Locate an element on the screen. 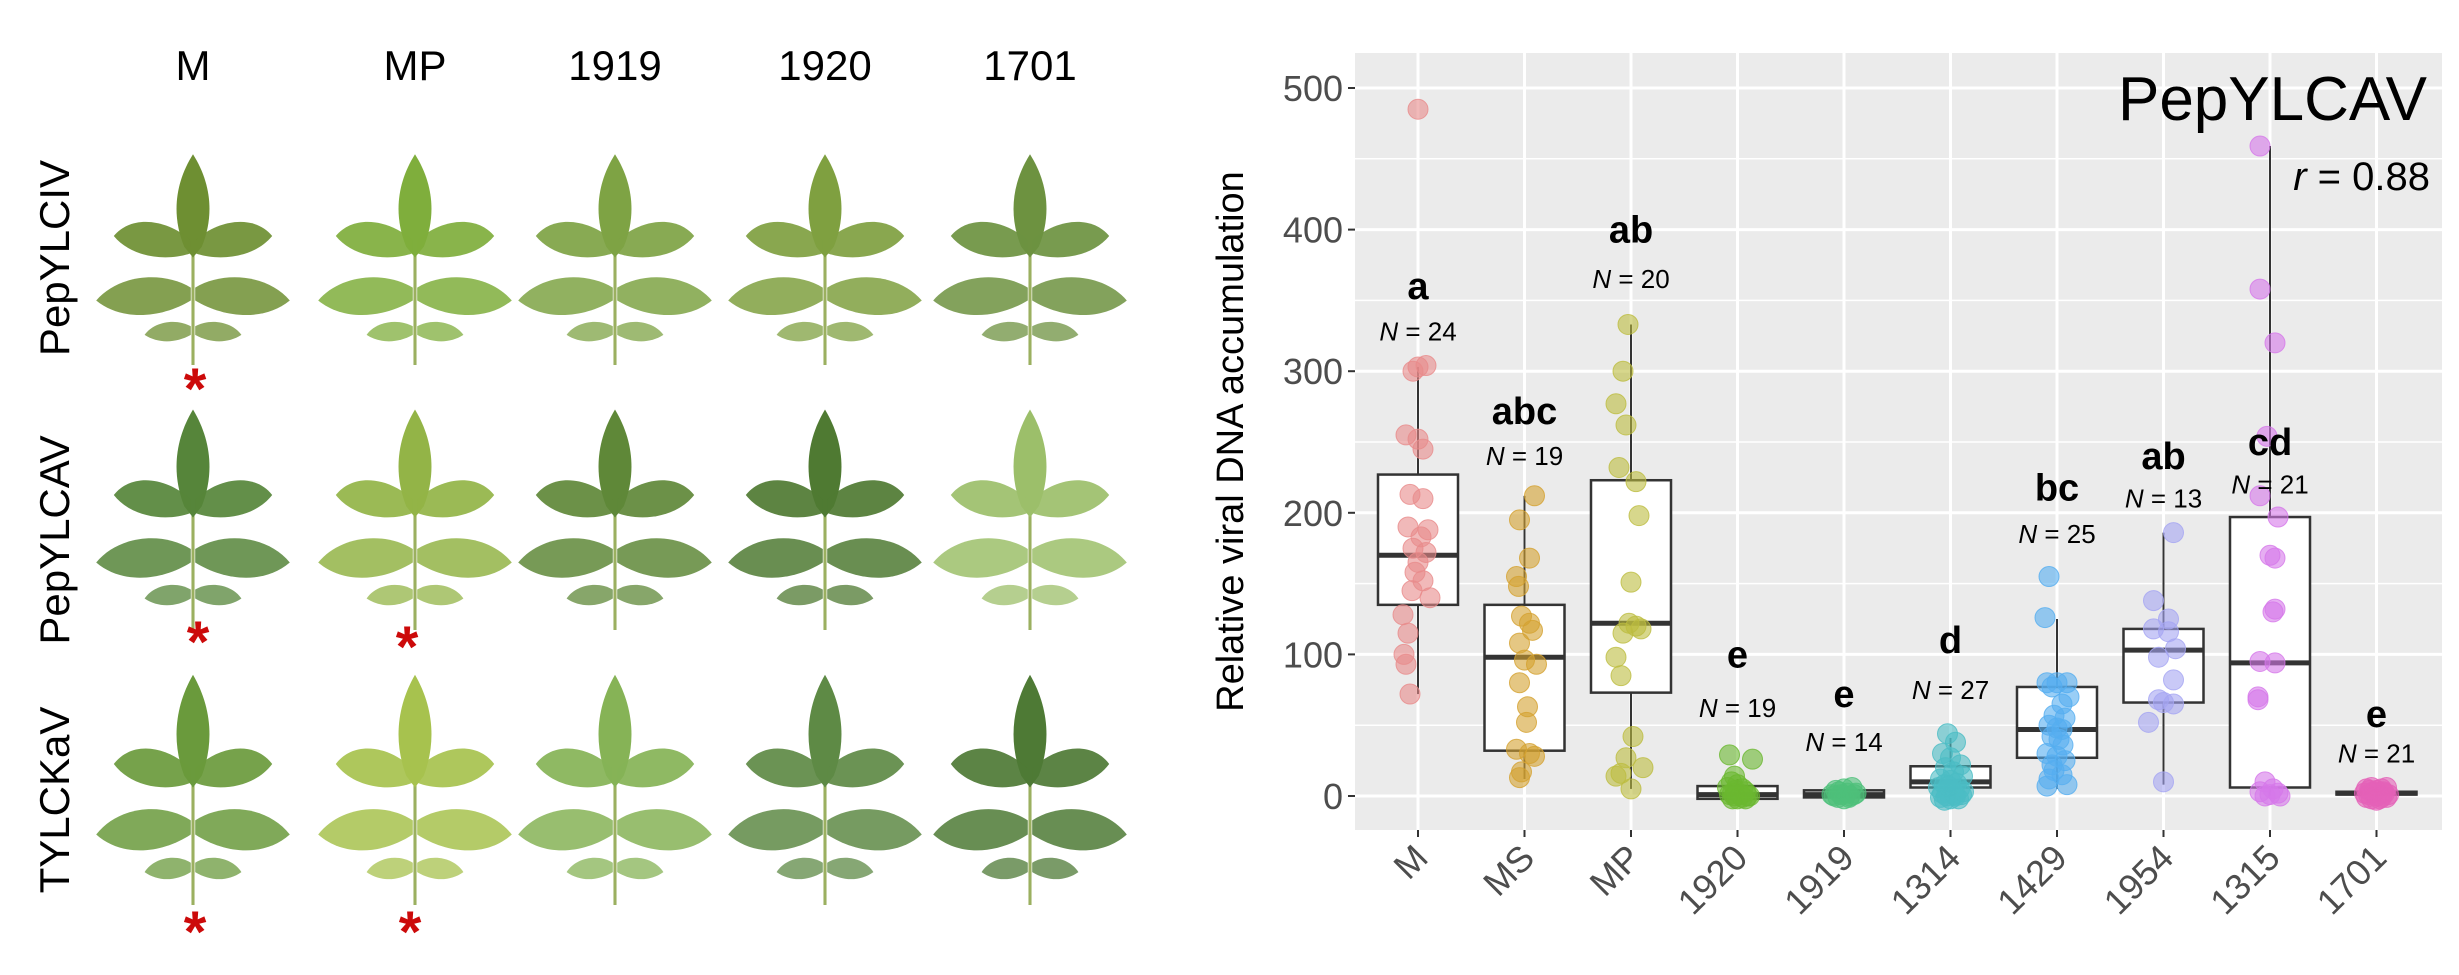 The image size is (2459, 975). leaf-photo-TYLCKaV-MP is located at coordinates (415, 789).